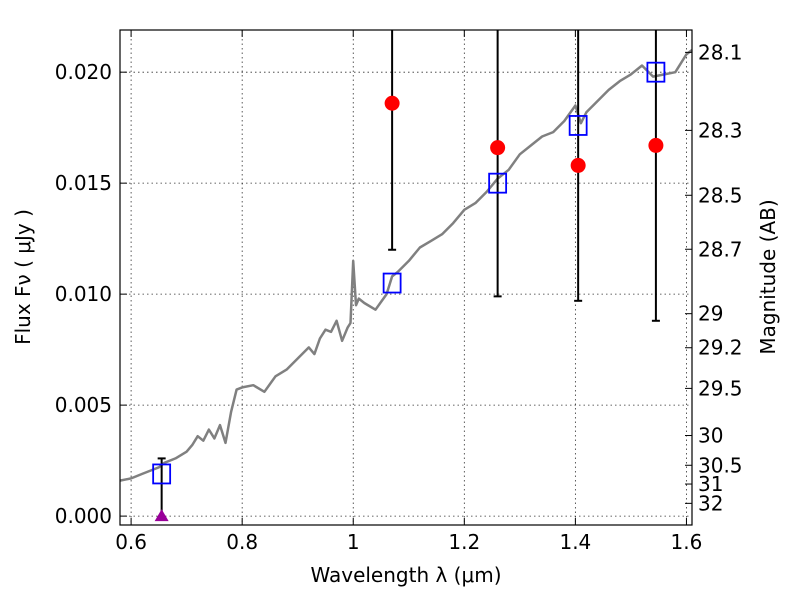 The width and height of the screenshot is (800, 600). What do you see at coordinates (710, 436) in the screenshot?
I see `right-tick-label: 30` at bounding box center [710, 436].